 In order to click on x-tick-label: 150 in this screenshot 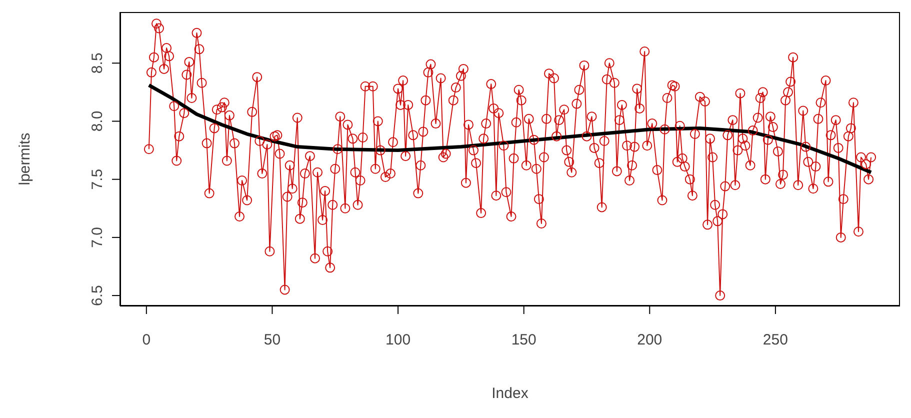, I will do `click(523, 340)`.